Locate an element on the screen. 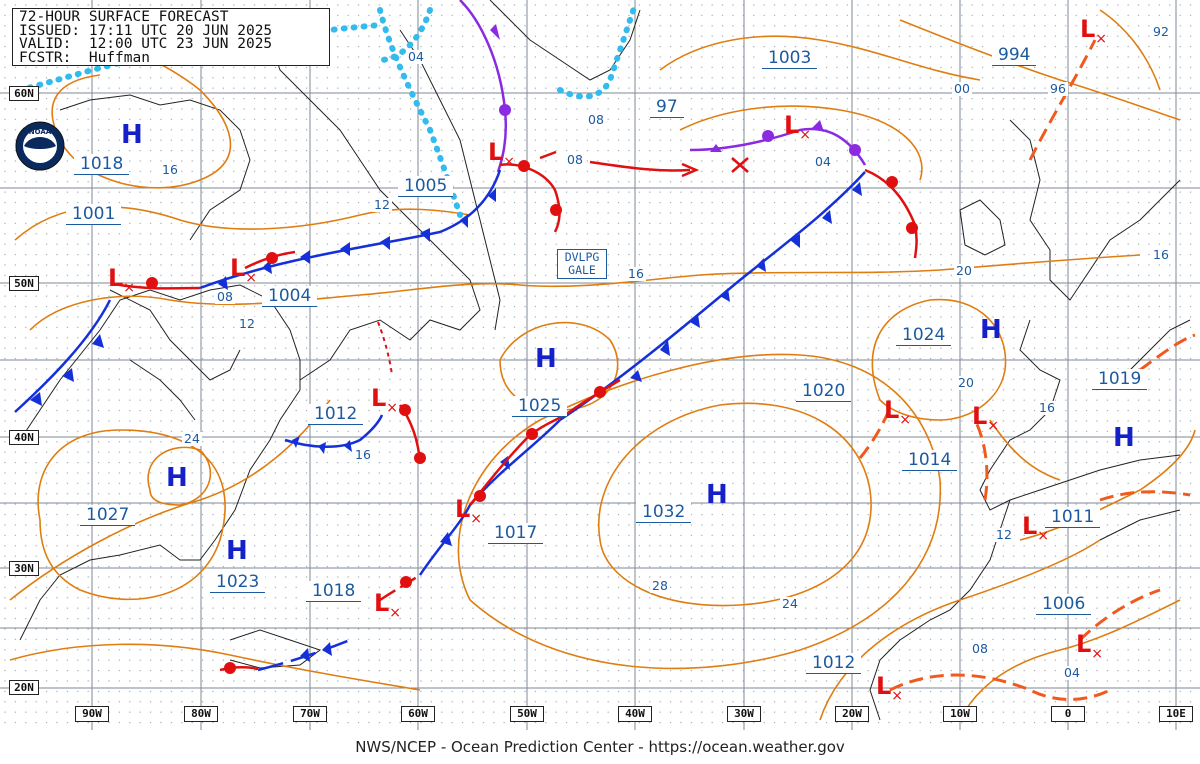 This screenshot has height=764, width=1200. isobar-label: 00 is located at coordinates (962, 88).